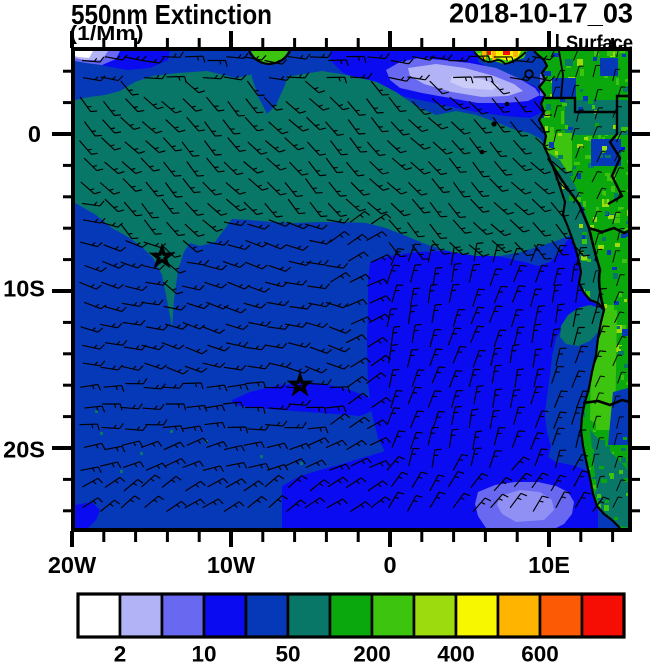 The width and height of the screenshot is (650, 667). What do you see at coordinates (231, 565) in the screenshot?
I see `svg-text: 10W` at bounding box center [231, 565].